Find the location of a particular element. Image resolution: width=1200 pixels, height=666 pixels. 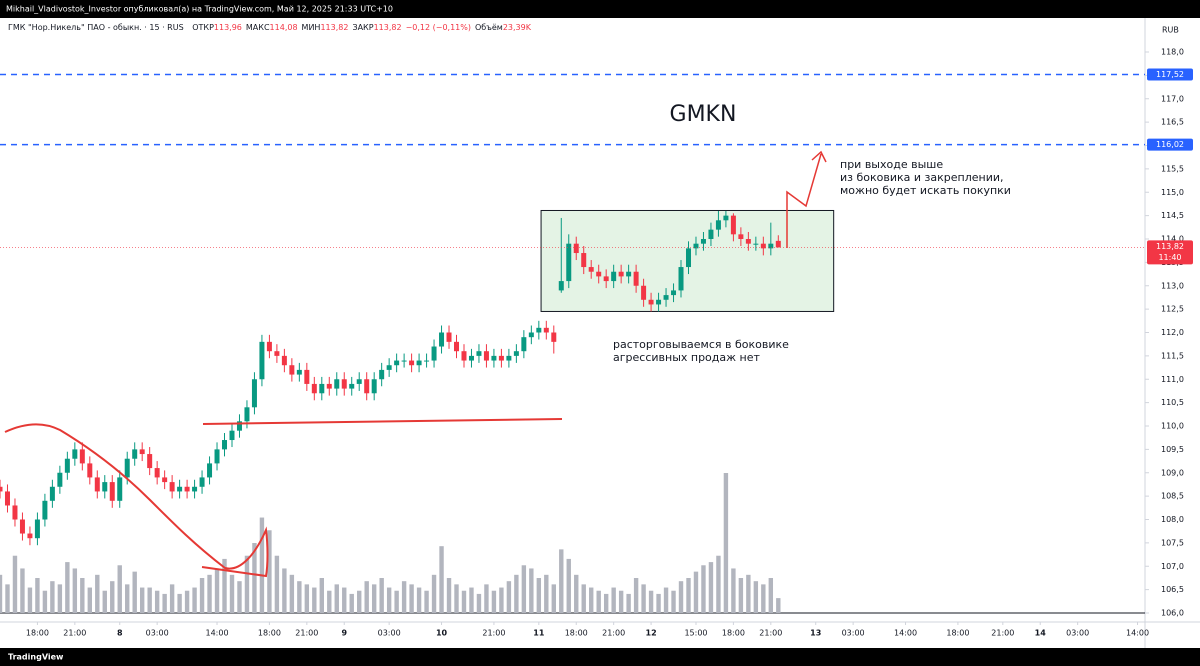

y-tick-label: 115,5 is located at coordinates (1172, 168).